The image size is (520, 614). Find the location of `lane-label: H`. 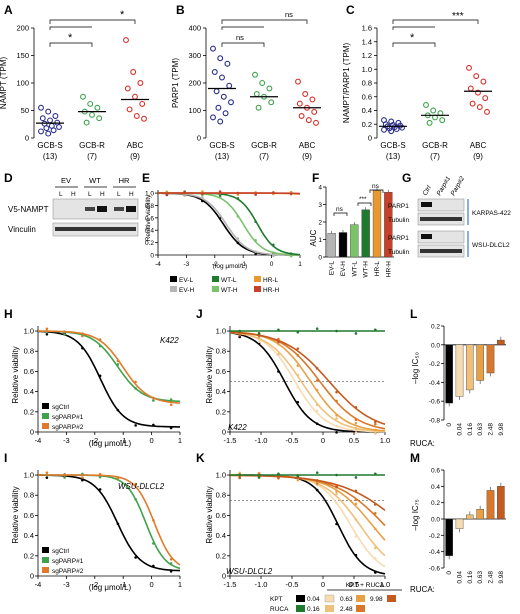

lane-label: H is located at coordinates (131, 194).